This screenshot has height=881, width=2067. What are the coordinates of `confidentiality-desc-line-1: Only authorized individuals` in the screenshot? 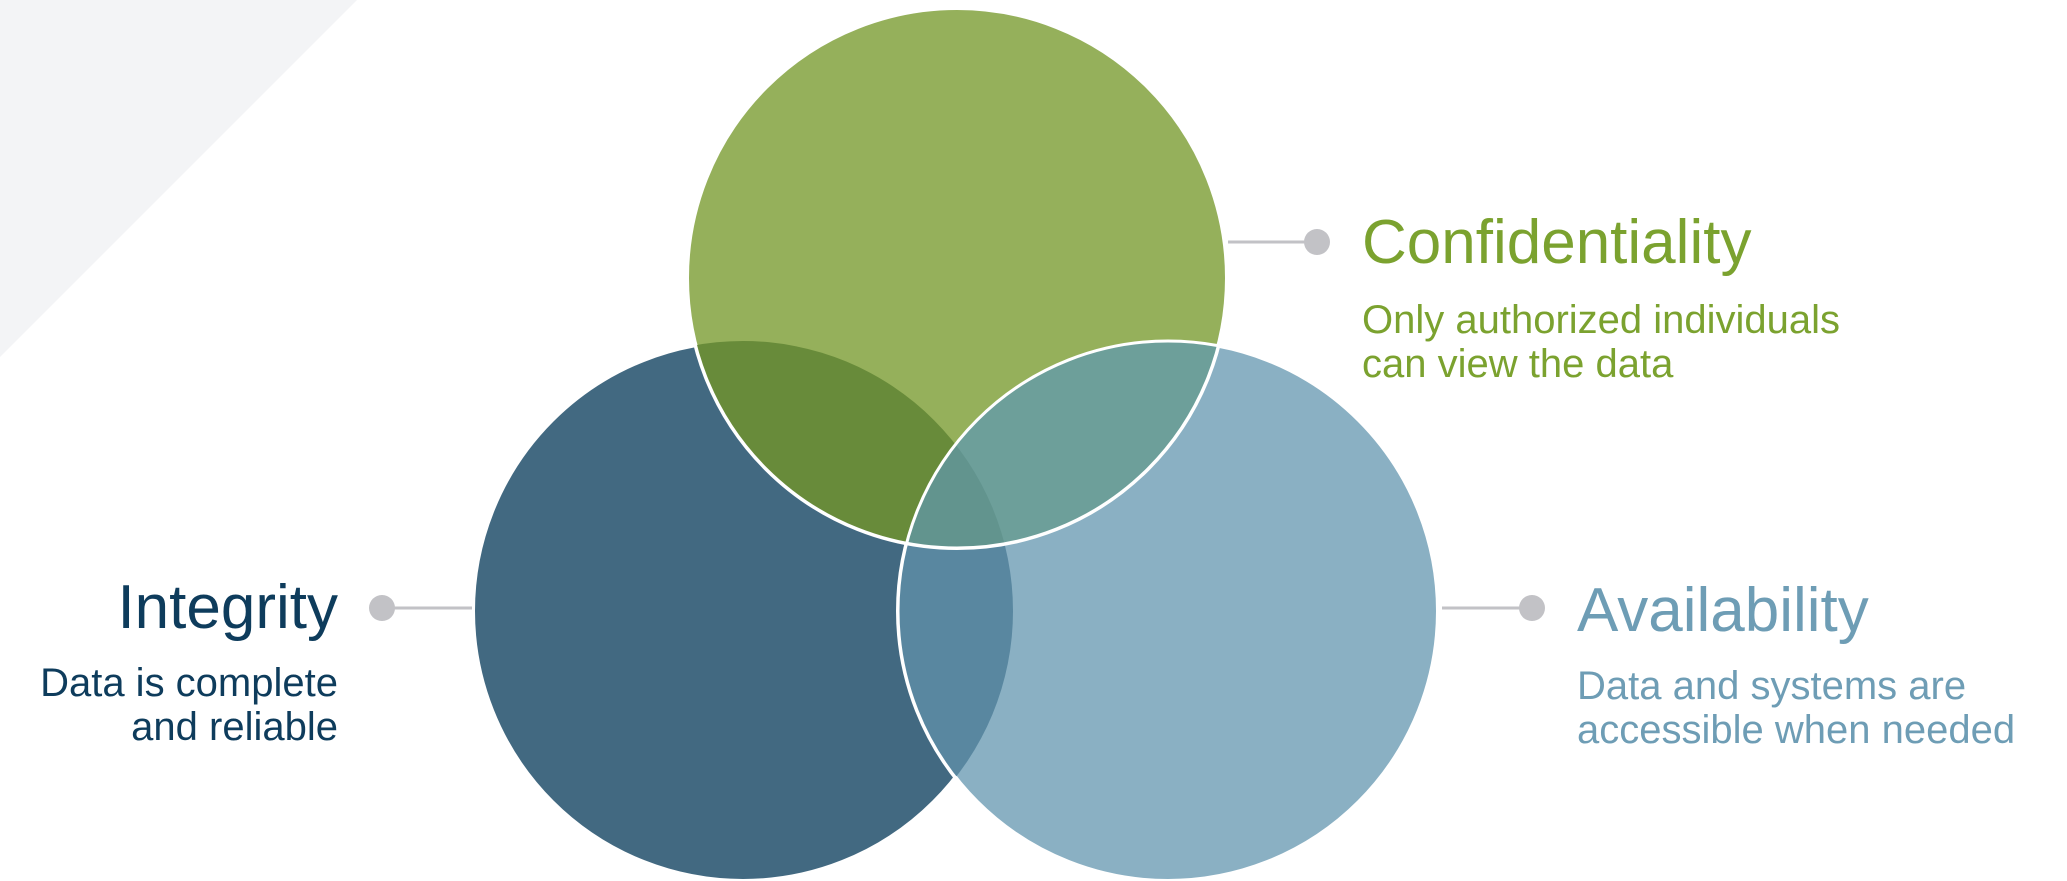 It's located at (1601, 320).